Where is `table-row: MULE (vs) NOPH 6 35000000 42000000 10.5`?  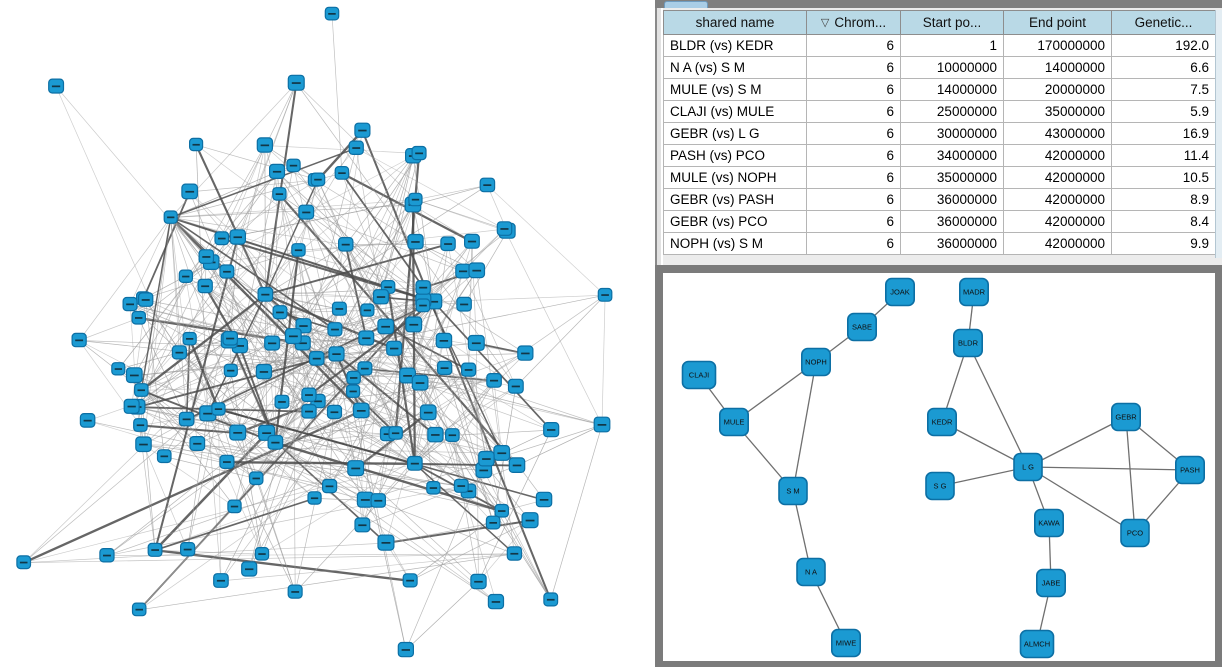 table-row: MULE (vs) NOPH 6 35000000 42000000 10.5 is located at coordinates (939, 177).